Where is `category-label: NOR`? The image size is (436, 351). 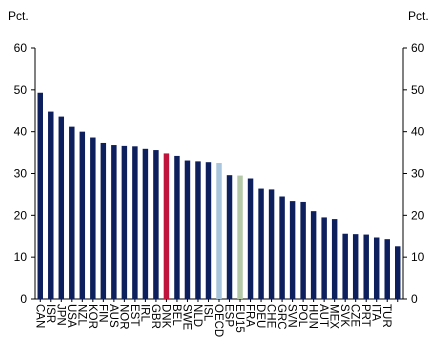
category-label: NOR is located at coordinates (123, 317).